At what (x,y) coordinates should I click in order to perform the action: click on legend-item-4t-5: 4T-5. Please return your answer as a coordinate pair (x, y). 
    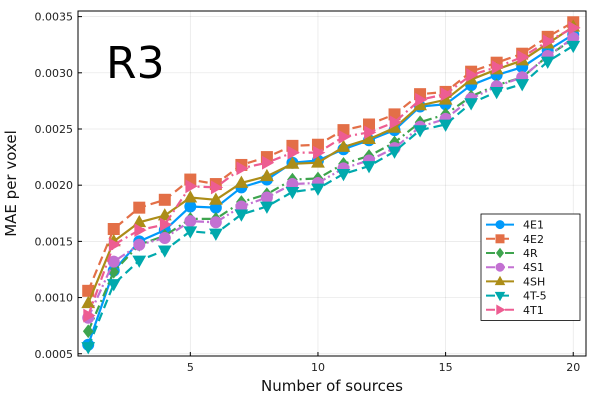
    Looking at the image, I should click on (516, 296).